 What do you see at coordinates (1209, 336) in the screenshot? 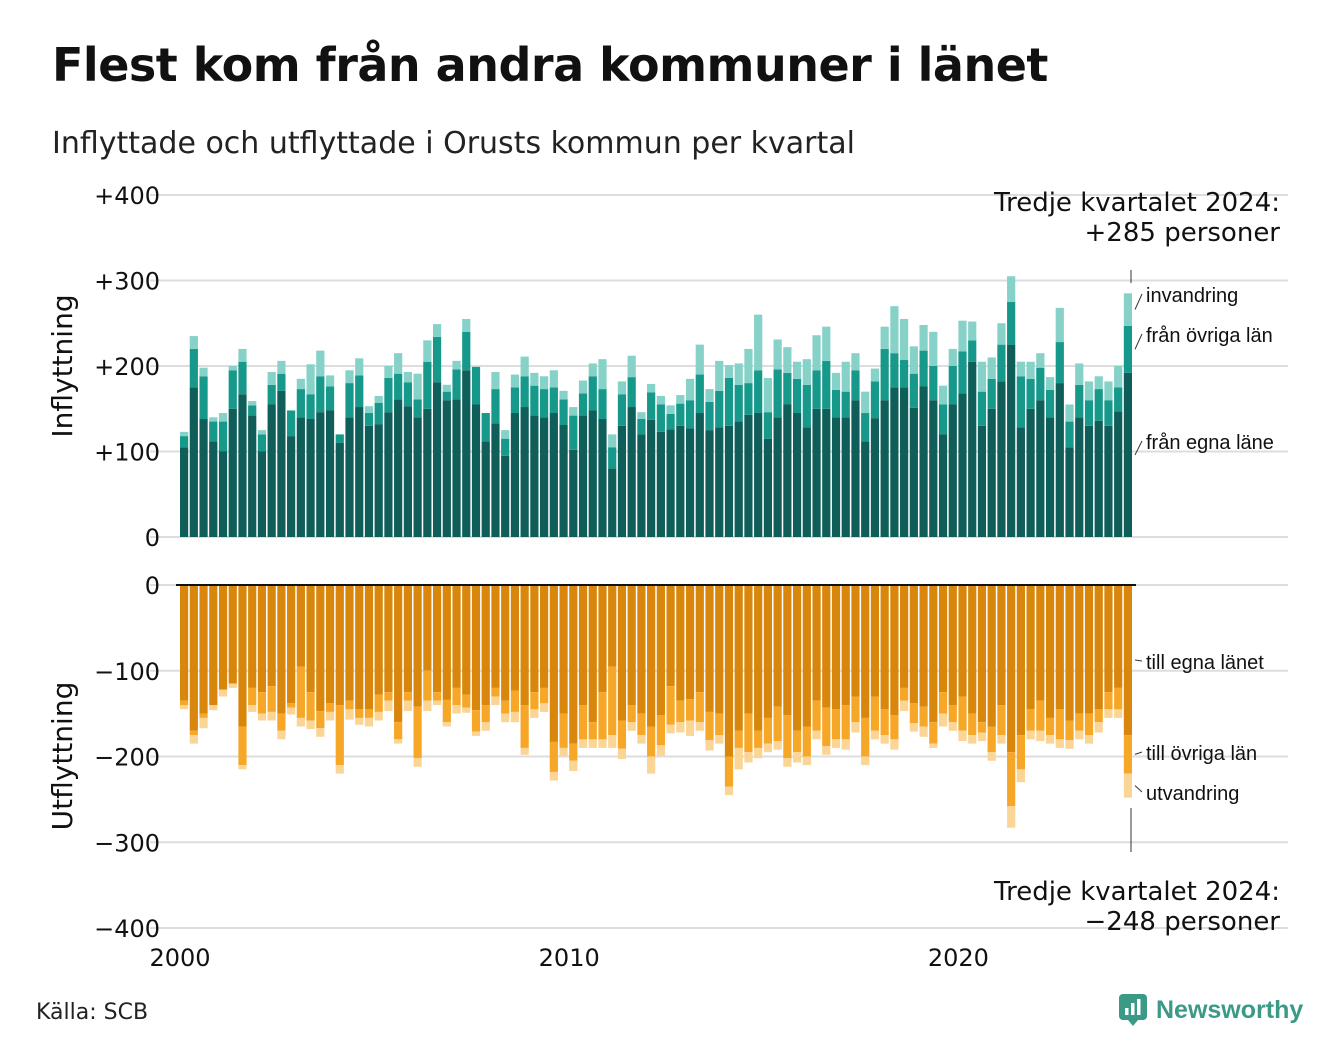
I see `series-label: från övriga län` at bounding box center [1209, 336].